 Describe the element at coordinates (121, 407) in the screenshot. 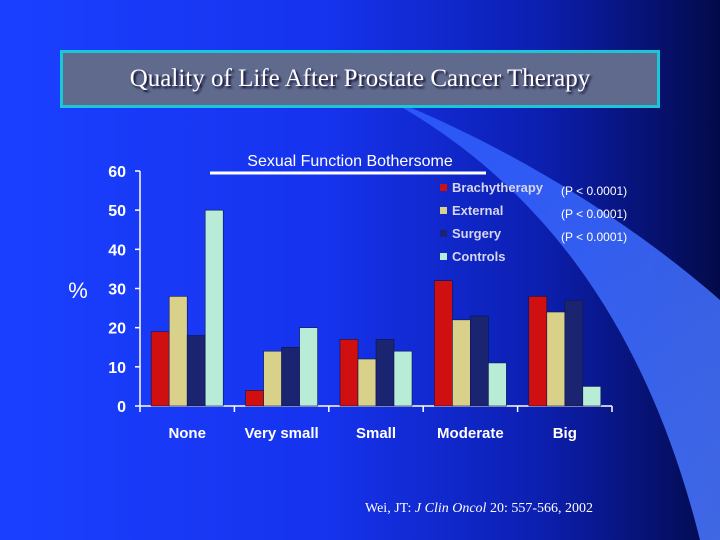

I see `y-tick-label: 0` at that location.